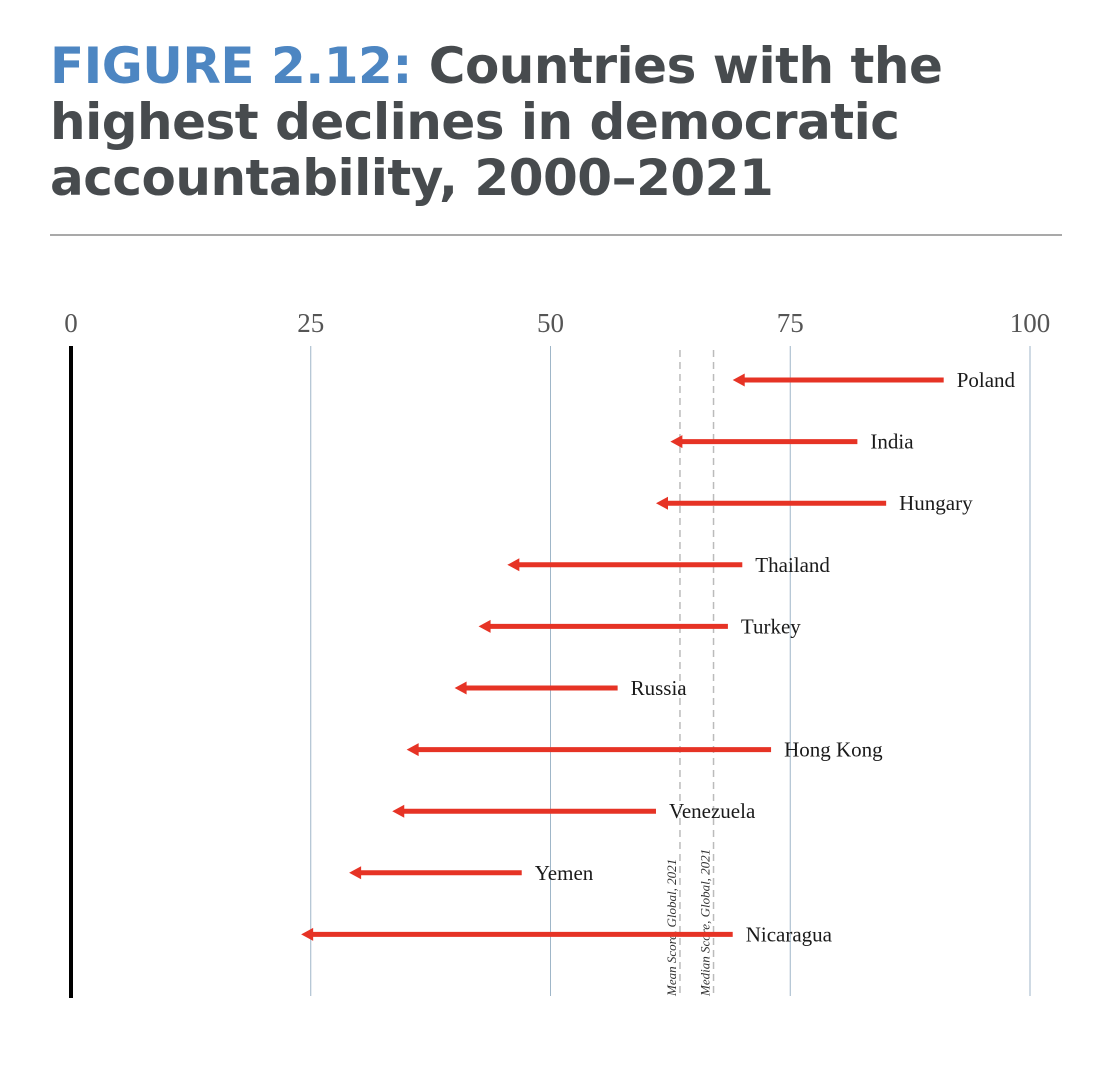 Image resolution: width=1104 pixels, height=1092 pixels. What do you see at coordinates (986, 380) in the screenshot?
I see `country-label-poland: Poland` at bounding box center [986, 380].